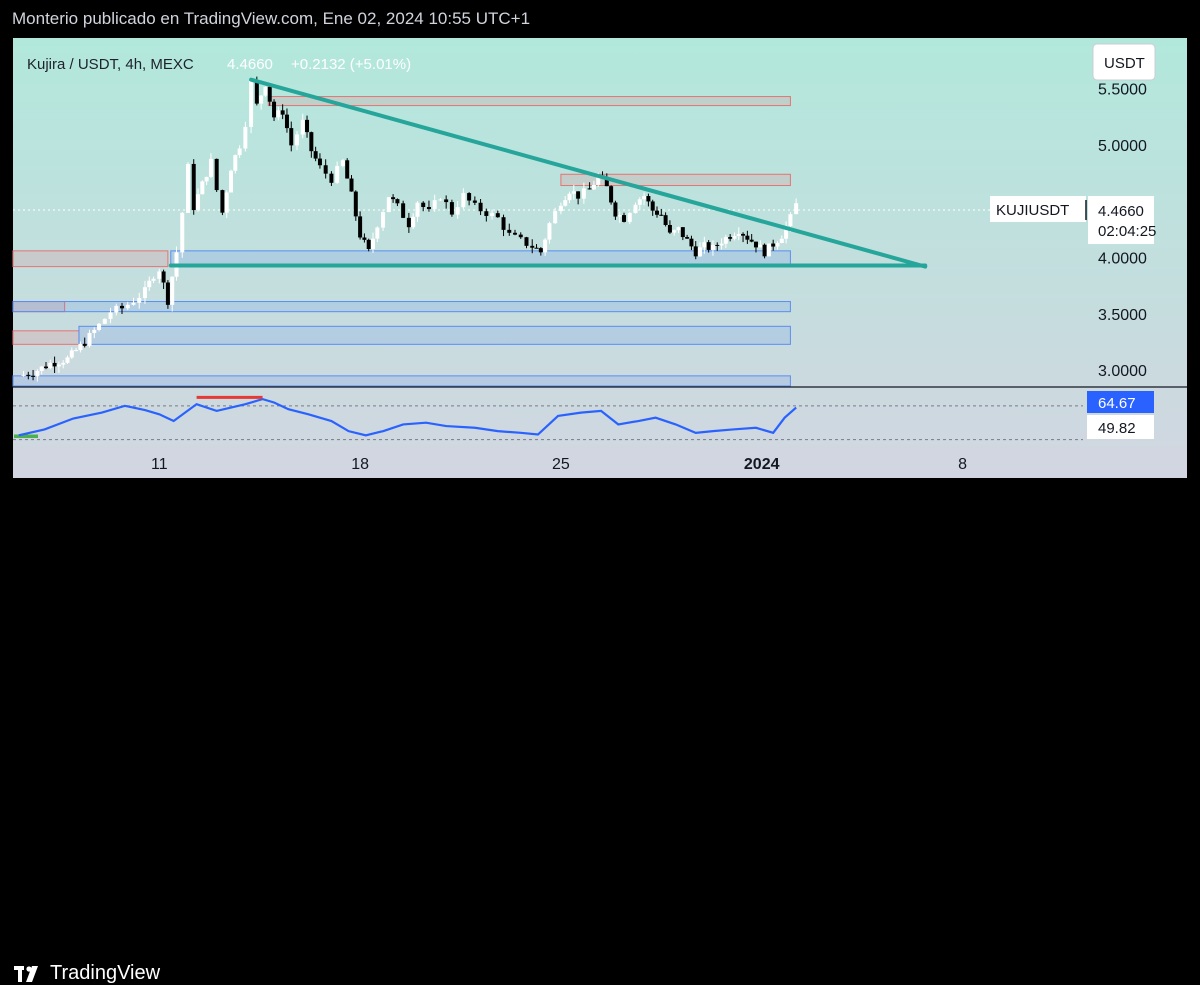 This screenshot has height=985, width=1200. Describe the element at coordinates (26, 974) in the screenshot. I see `tradingview-logo-icon` at that location.